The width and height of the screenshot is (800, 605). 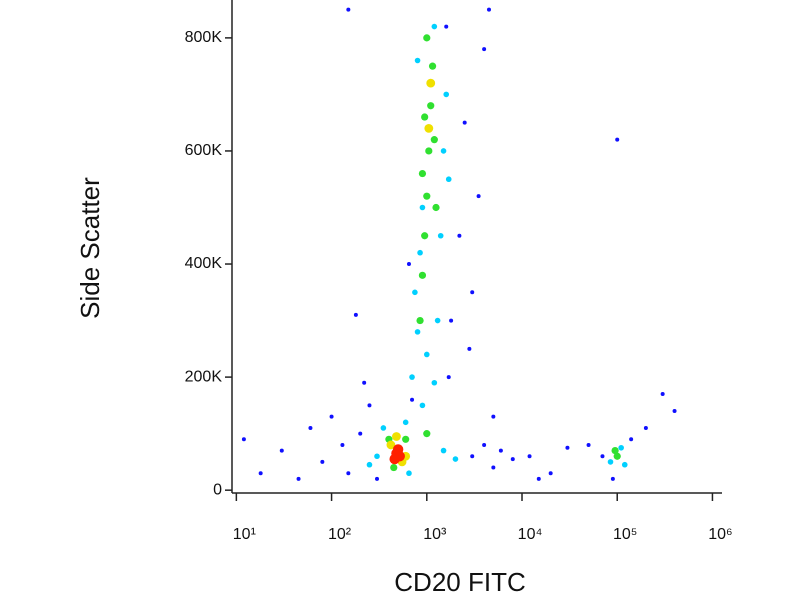 What do you see at coordinates (720, 534) in the screenshot?
I see `x-tick-label: 10⁶` at bounding box center [720, 534].